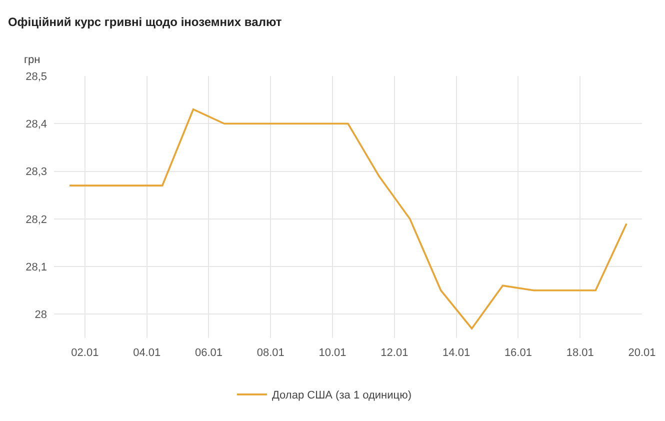 The width and height of the screenshot is (665, 421). Describe the element at coordinates (36, 267) in the screenshot. I see `y-tick-label: 28,1` at that location.